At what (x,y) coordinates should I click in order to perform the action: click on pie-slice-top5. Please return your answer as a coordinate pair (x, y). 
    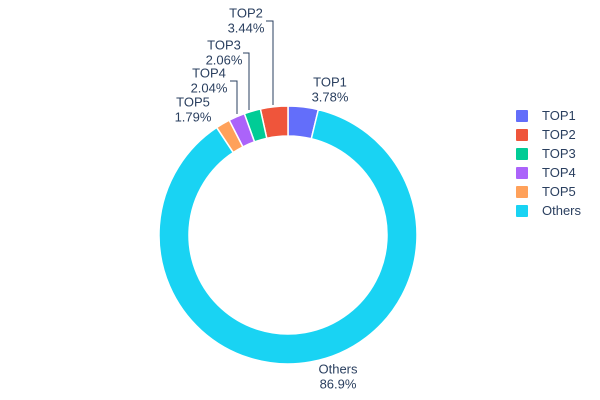
    Looking at the image, I should click on (229, 136).